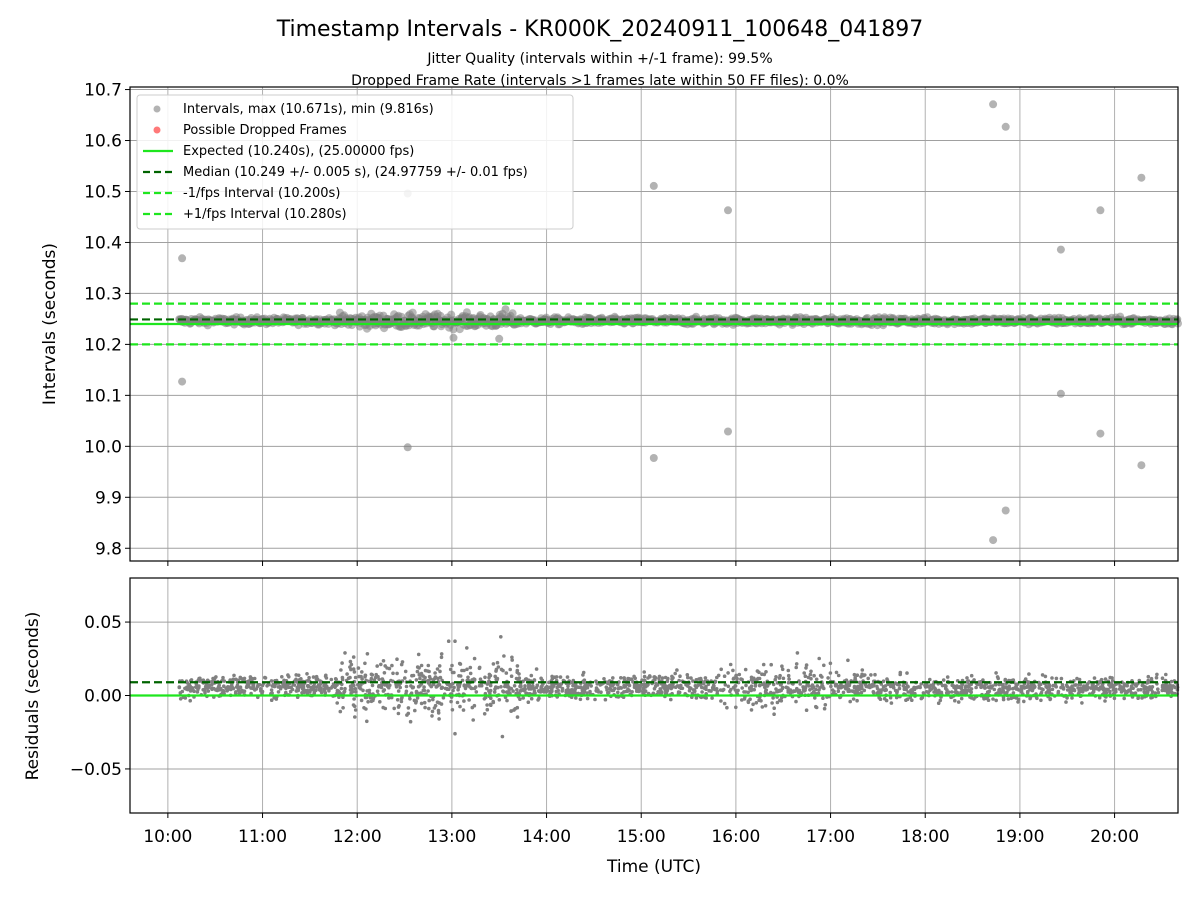  Describe the element at coordinates (33, 696) in the screenshot. I see `residuals-y-label: Residuals (seconds)` at that location.